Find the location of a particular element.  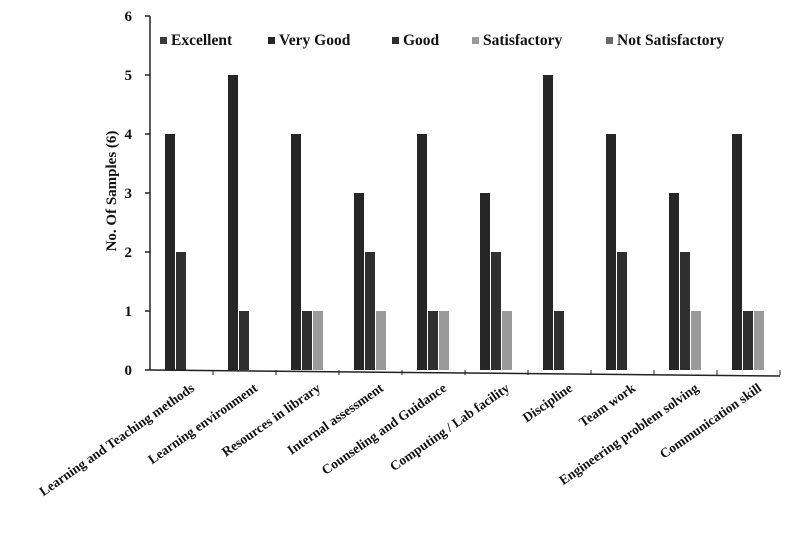

y-tick-label: 3 is located at coordinates (129, 194).